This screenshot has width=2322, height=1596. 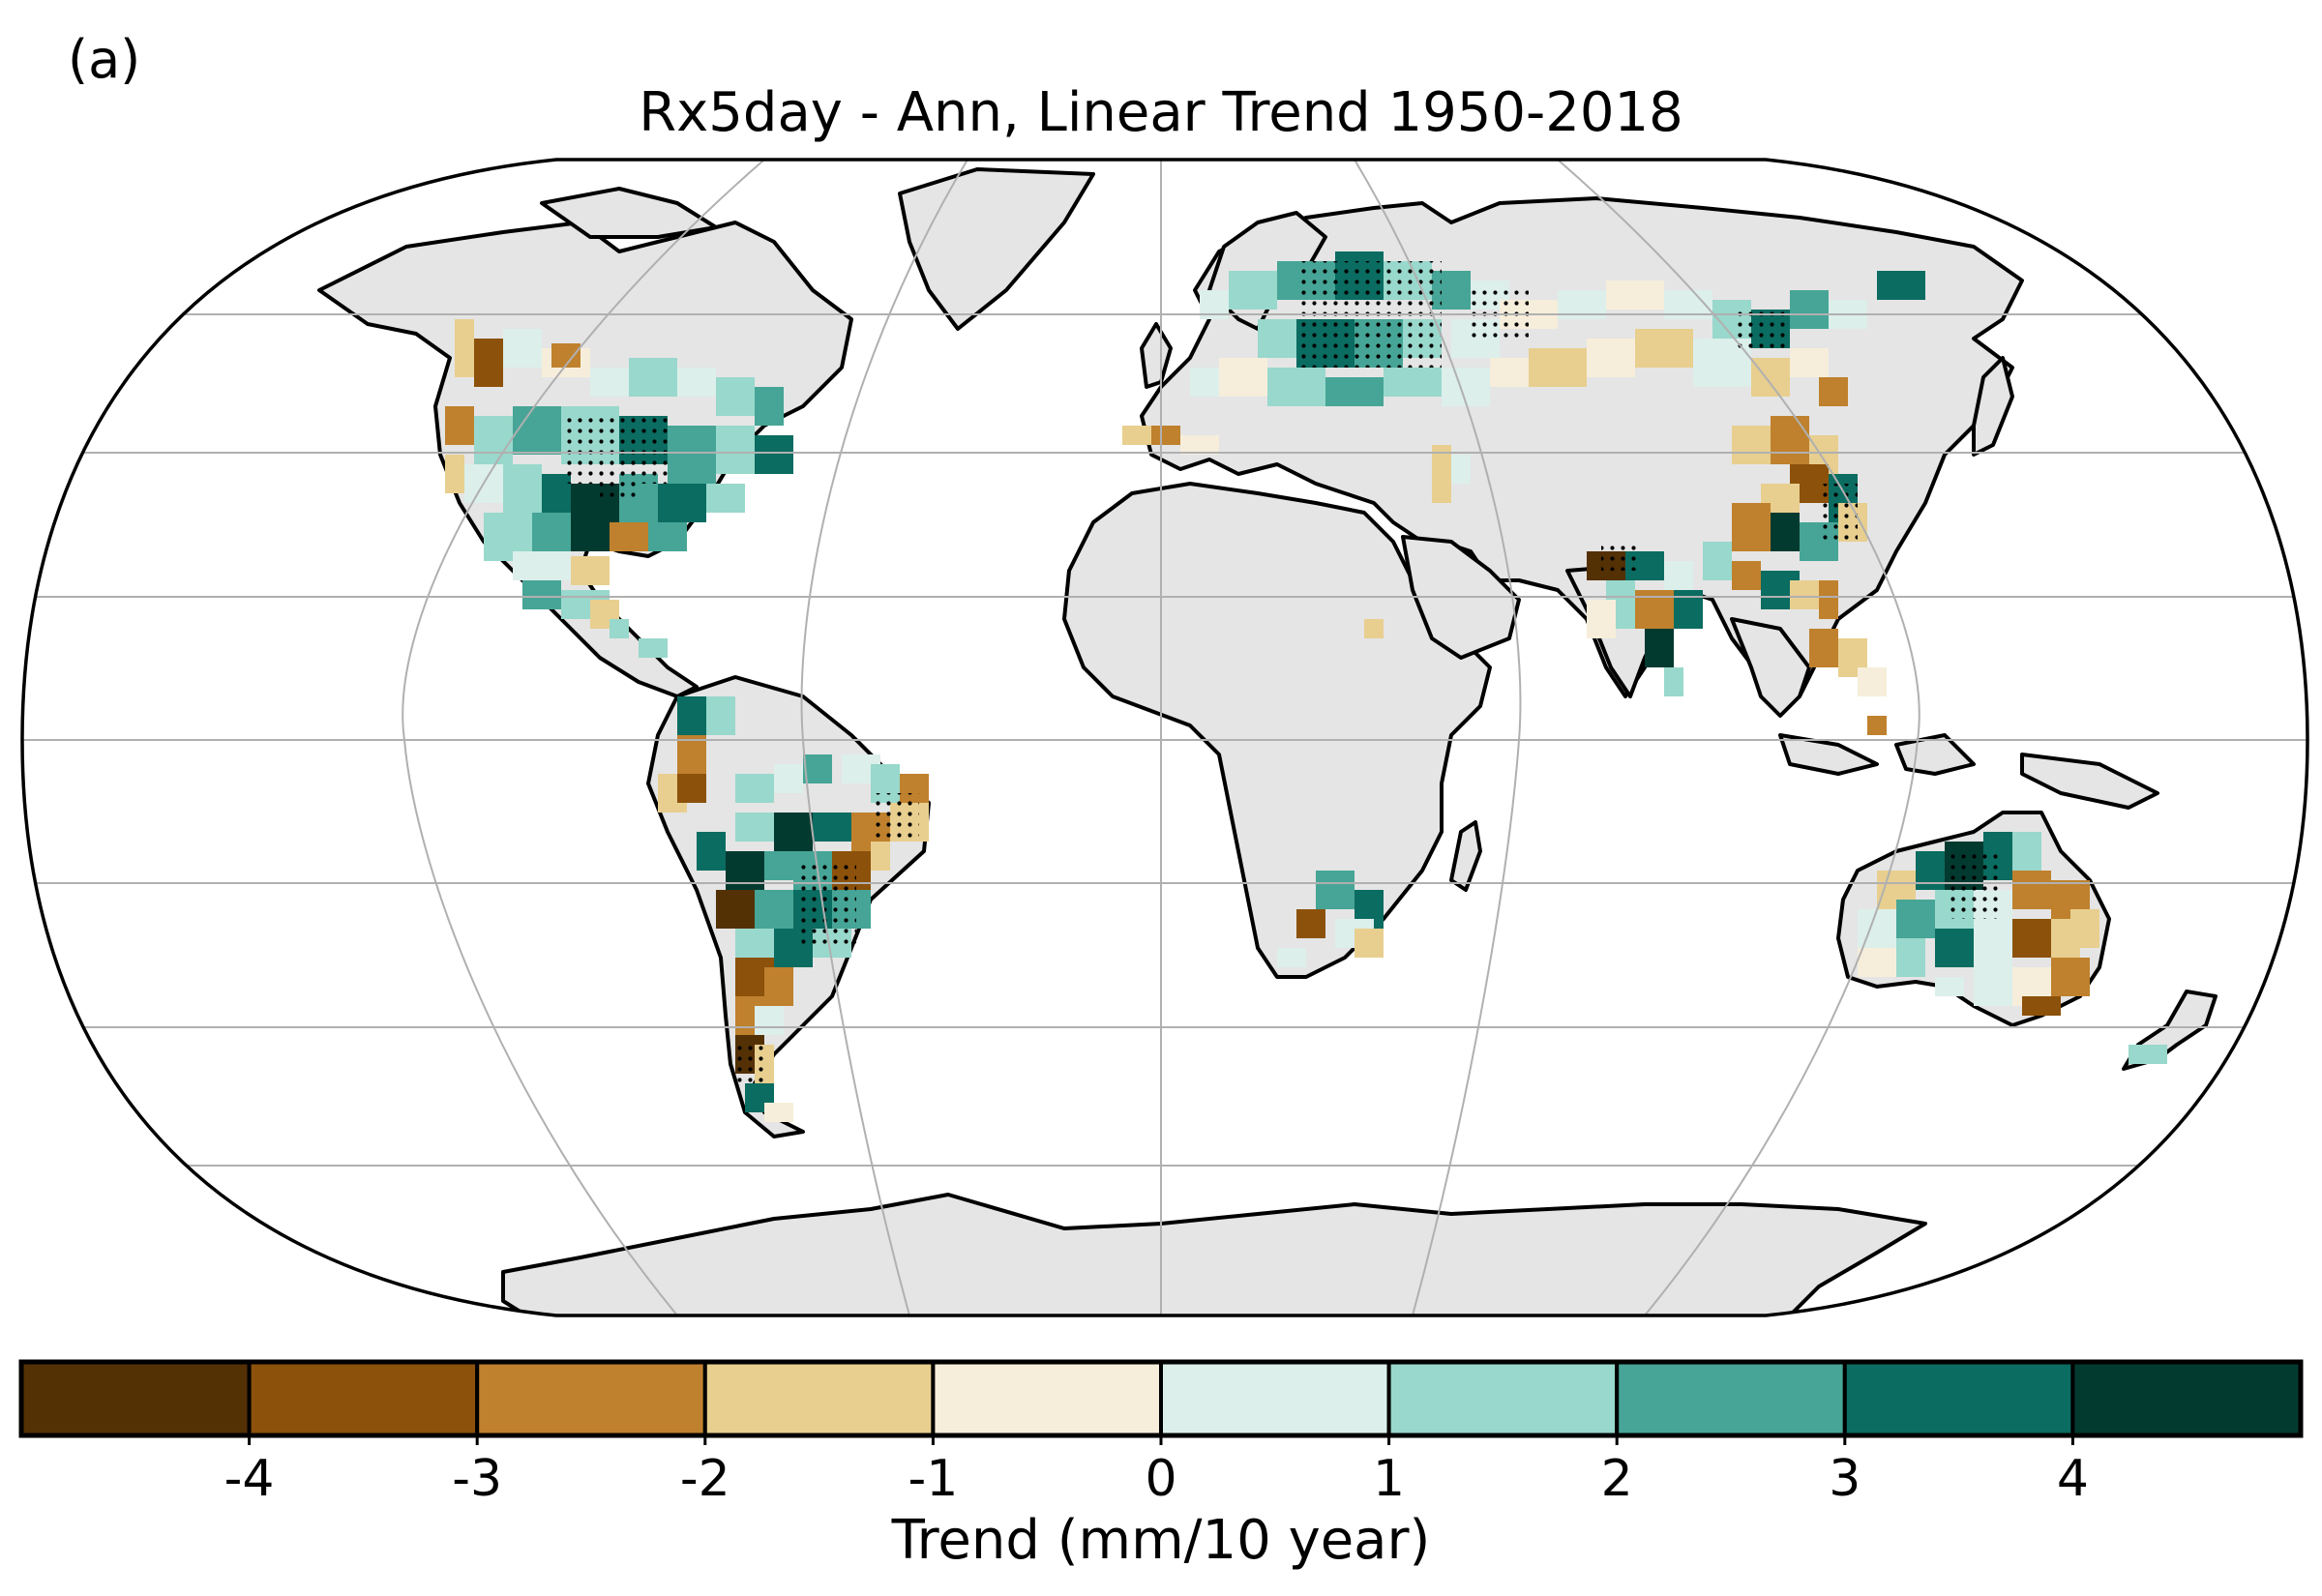 What do you see at coordinates (1465, 856) in the screenshot?
I see `madagascar` at bounding box center [1465, 856].